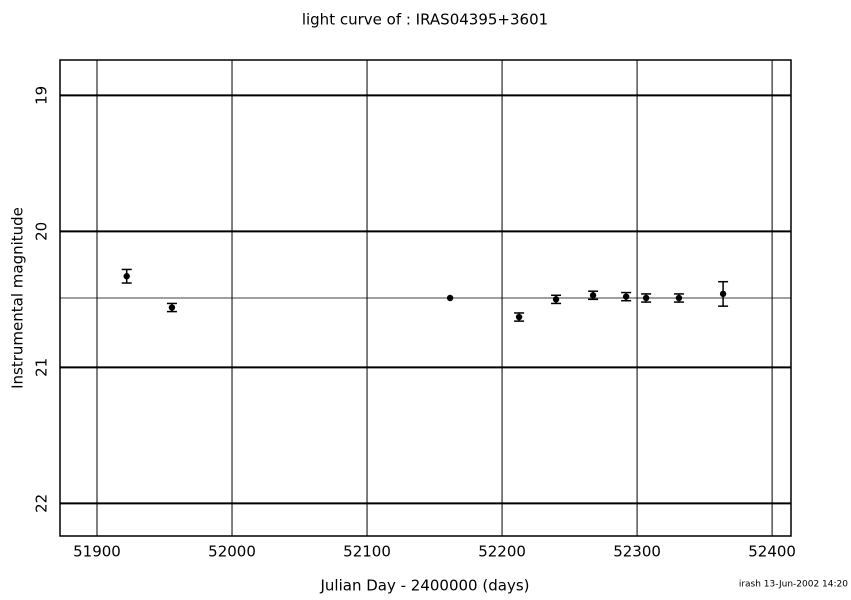  I want to click on x-tick-label: 52100, so click(367, 552).